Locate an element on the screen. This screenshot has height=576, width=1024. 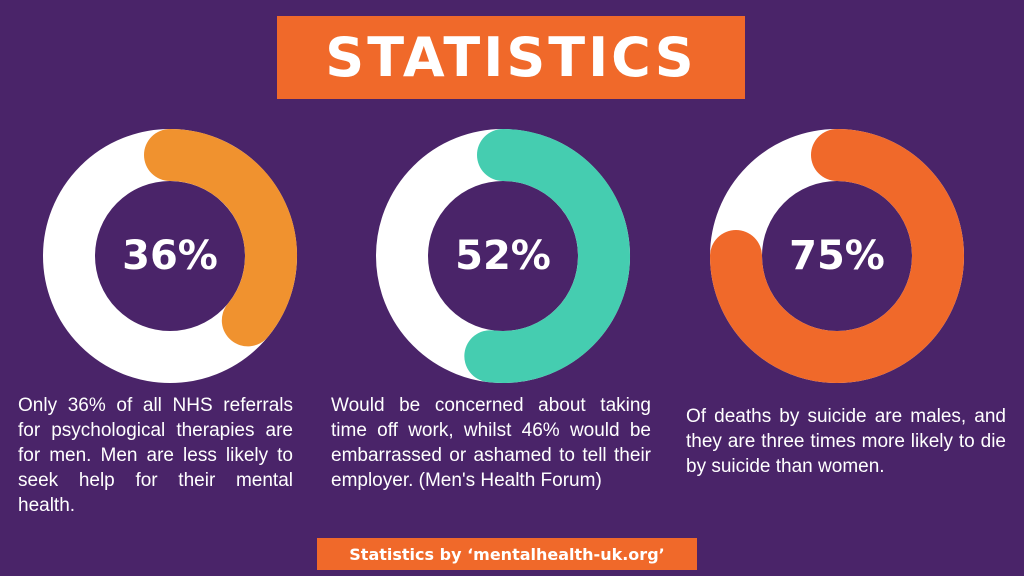
footer-banner: Statistics by ‘mentalhealth-uk.org’ is located at coordinates (507, 554).